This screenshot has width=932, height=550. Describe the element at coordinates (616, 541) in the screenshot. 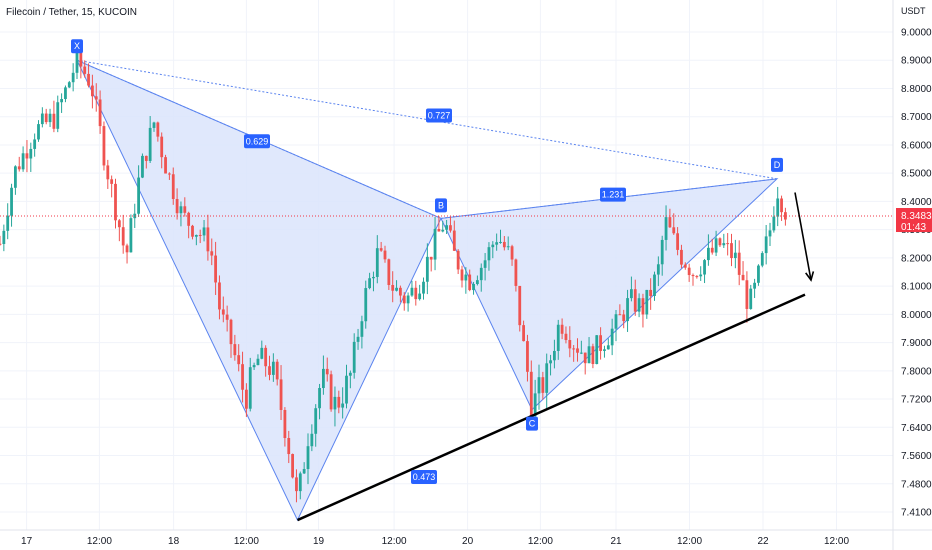

I see `time-tick-label: 21` at that location.